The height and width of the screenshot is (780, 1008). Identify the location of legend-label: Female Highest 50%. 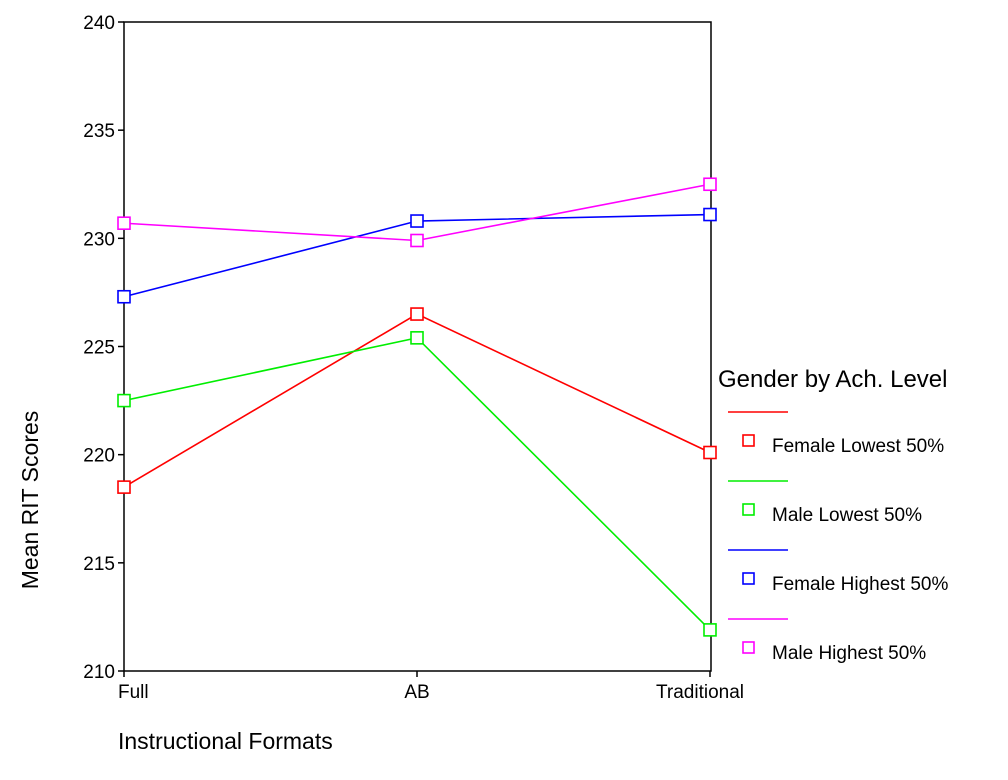
(860, 584).